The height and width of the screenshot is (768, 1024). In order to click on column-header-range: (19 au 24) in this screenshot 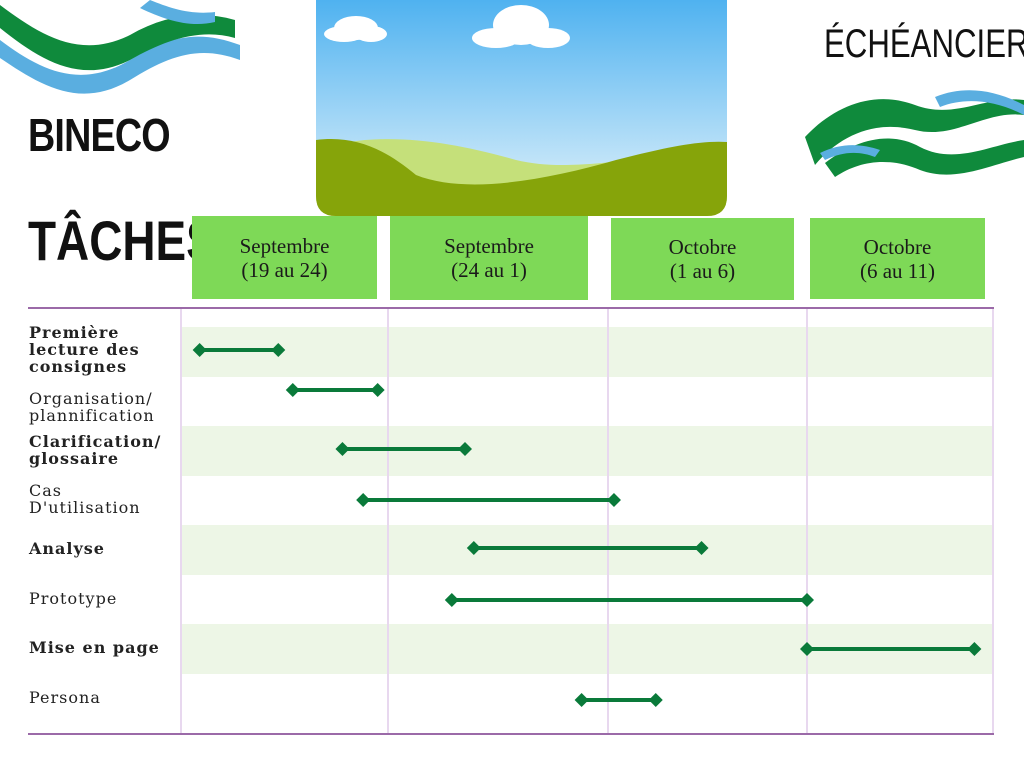, I will do `click(284, 269)`.